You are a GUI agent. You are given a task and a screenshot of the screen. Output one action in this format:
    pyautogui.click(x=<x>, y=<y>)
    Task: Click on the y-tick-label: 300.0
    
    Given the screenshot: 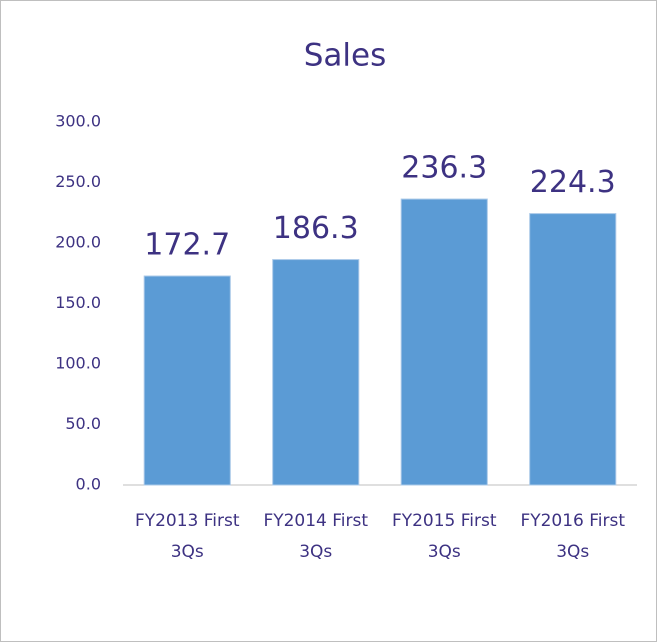 What is the action you would take?
    pyautogui.click(x=78, y=121)
    